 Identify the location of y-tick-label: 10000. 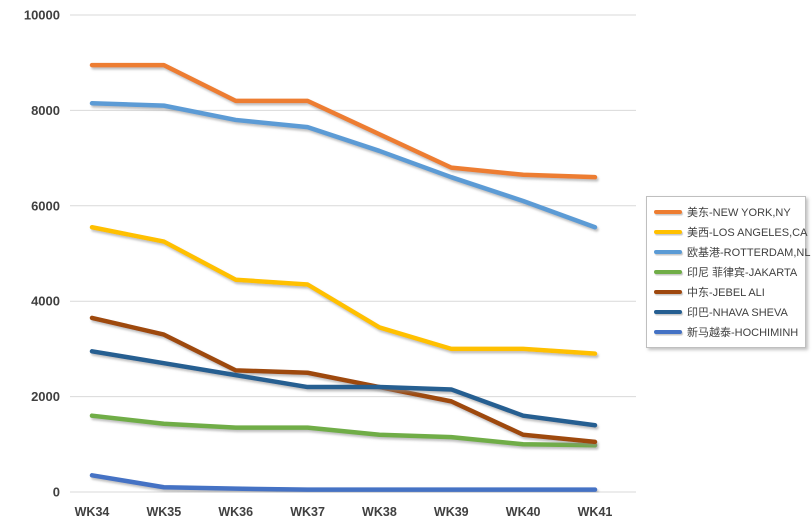
(42, 15).